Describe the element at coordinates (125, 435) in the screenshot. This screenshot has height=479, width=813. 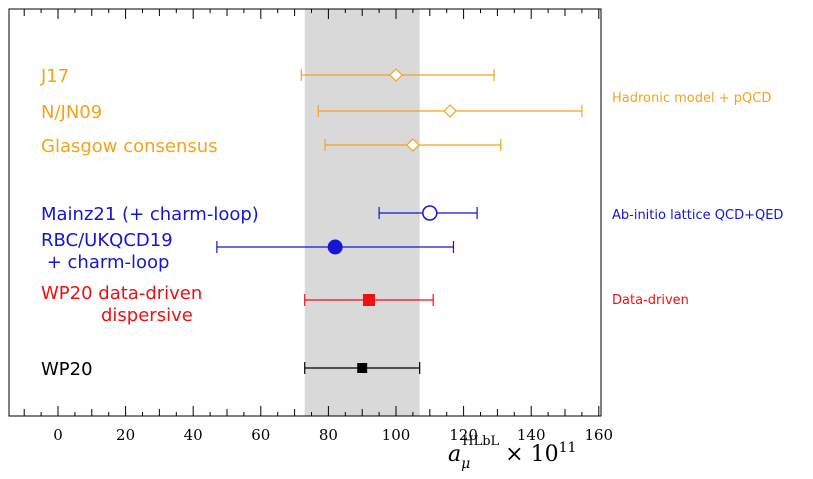
I see `x-tick-label: 20` at that location.